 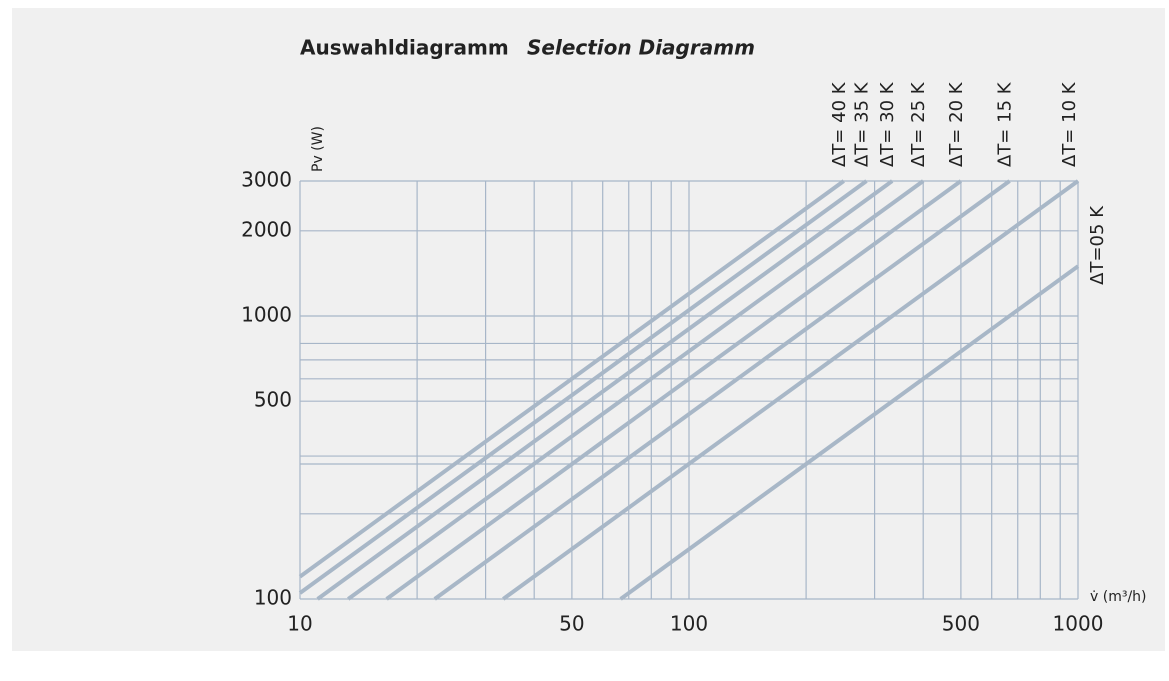 What do you see at coordinates (839, 124) in the screenshot?
I see `series-label: ΔT= 40 K` at bounding box center [839, 124].